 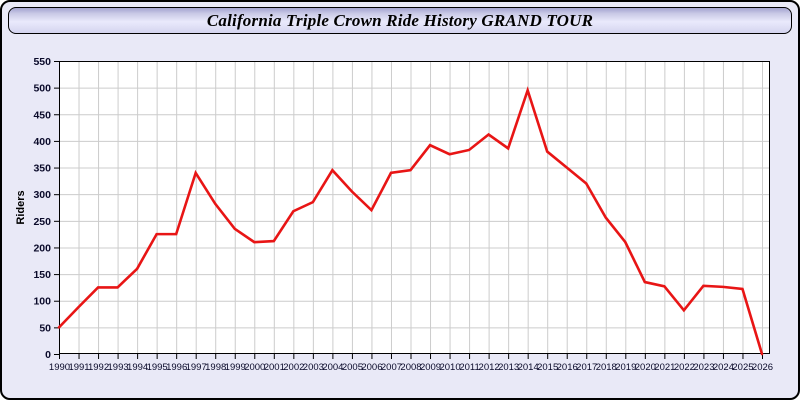 What do you see at coordinates (42, 62) in the screenshot?
I see `y-tick-label: 550` at bounding box center [42, 62].